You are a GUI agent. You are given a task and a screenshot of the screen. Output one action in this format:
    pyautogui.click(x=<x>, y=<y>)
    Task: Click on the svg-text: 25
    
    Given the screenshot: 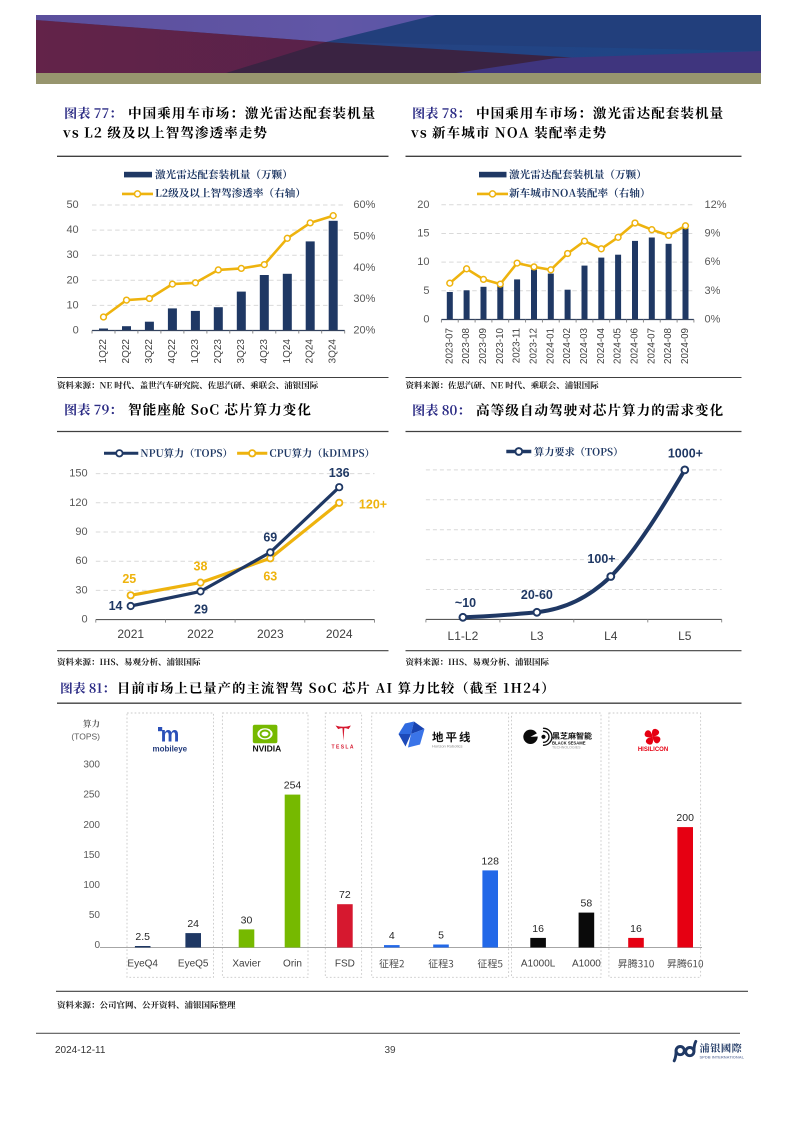 What is the action you would take?
    pyautogui.click(x=129, y=579)
    